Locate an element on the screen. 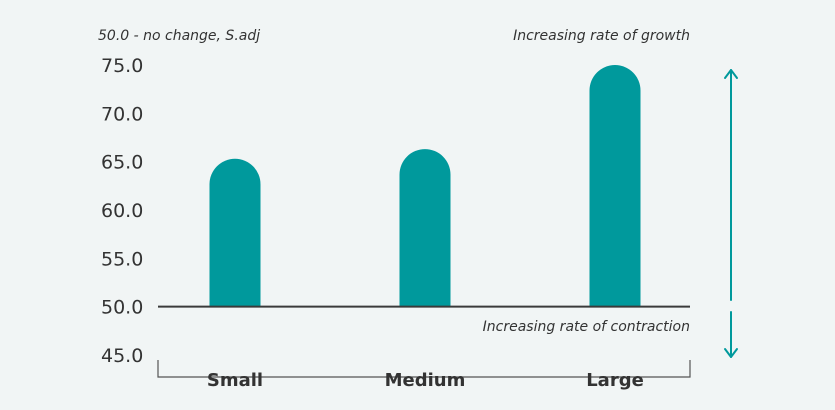 The width and height of the screenshot is (835, 410). arrow-up-icon is located at coordinates (731, 74).